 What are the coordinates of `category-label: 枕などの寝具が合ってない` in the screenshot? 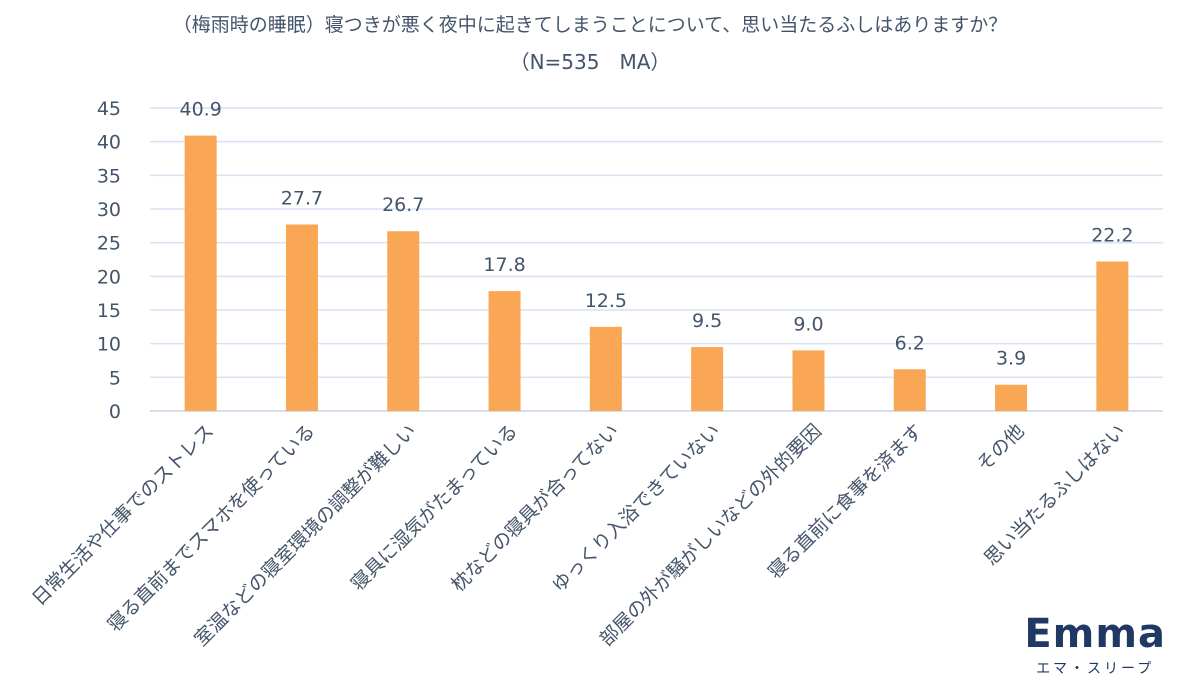 It's located at (535, 508).